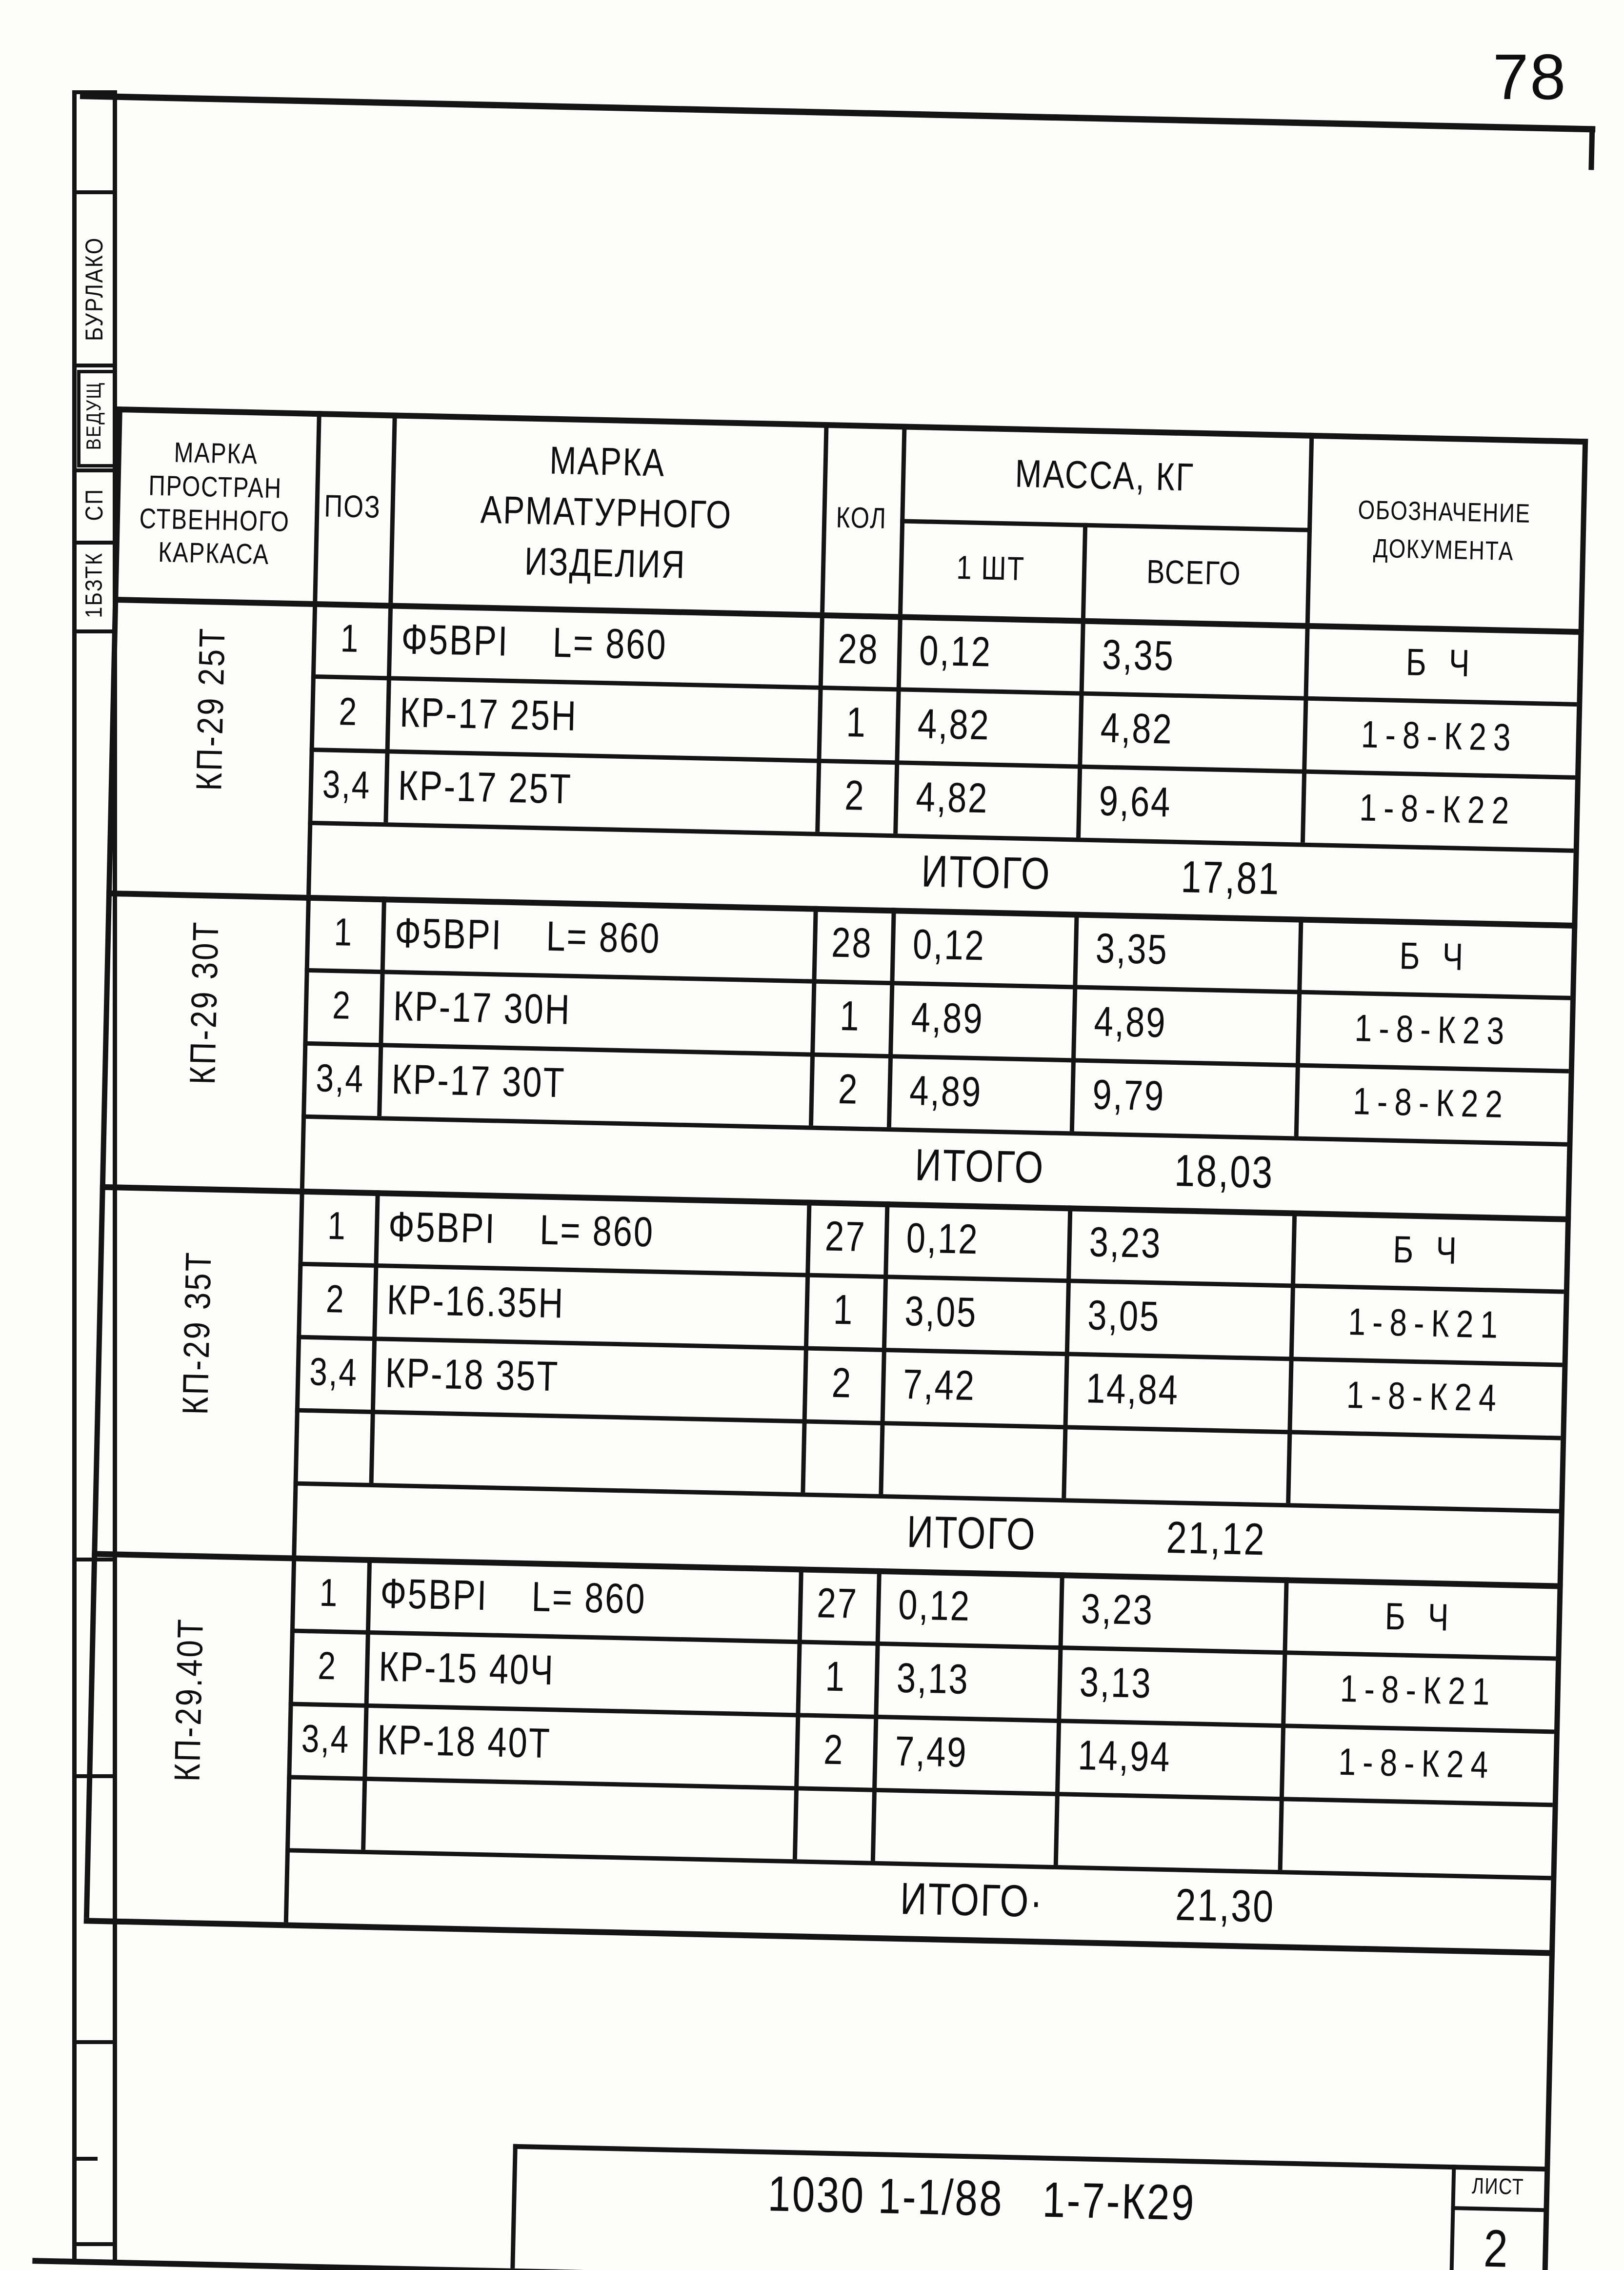  I want to click on strip-dash, so click(85, 2159).